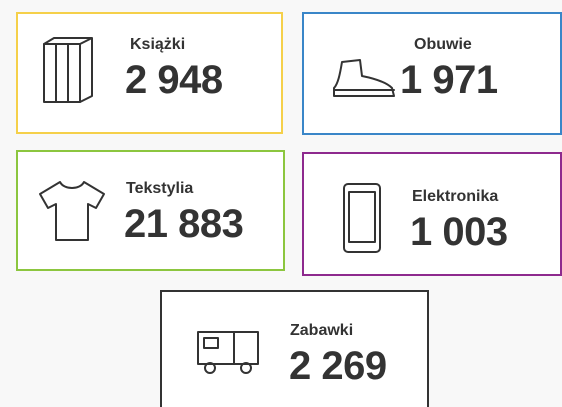 The width and height of the screenshot is (562, 407). What do you see at coordinates (322, 330) in the screenshot?
I see `card-label: Zabawki` at bounding box center [322, 330].